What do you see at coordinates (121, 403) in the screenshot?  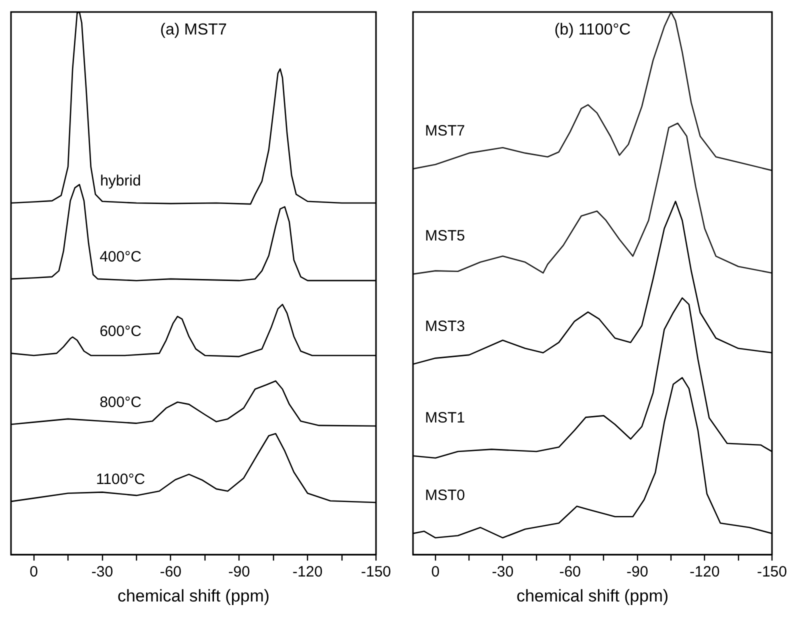 I see `series-label: 800°C` at bounding box center [121, 403].